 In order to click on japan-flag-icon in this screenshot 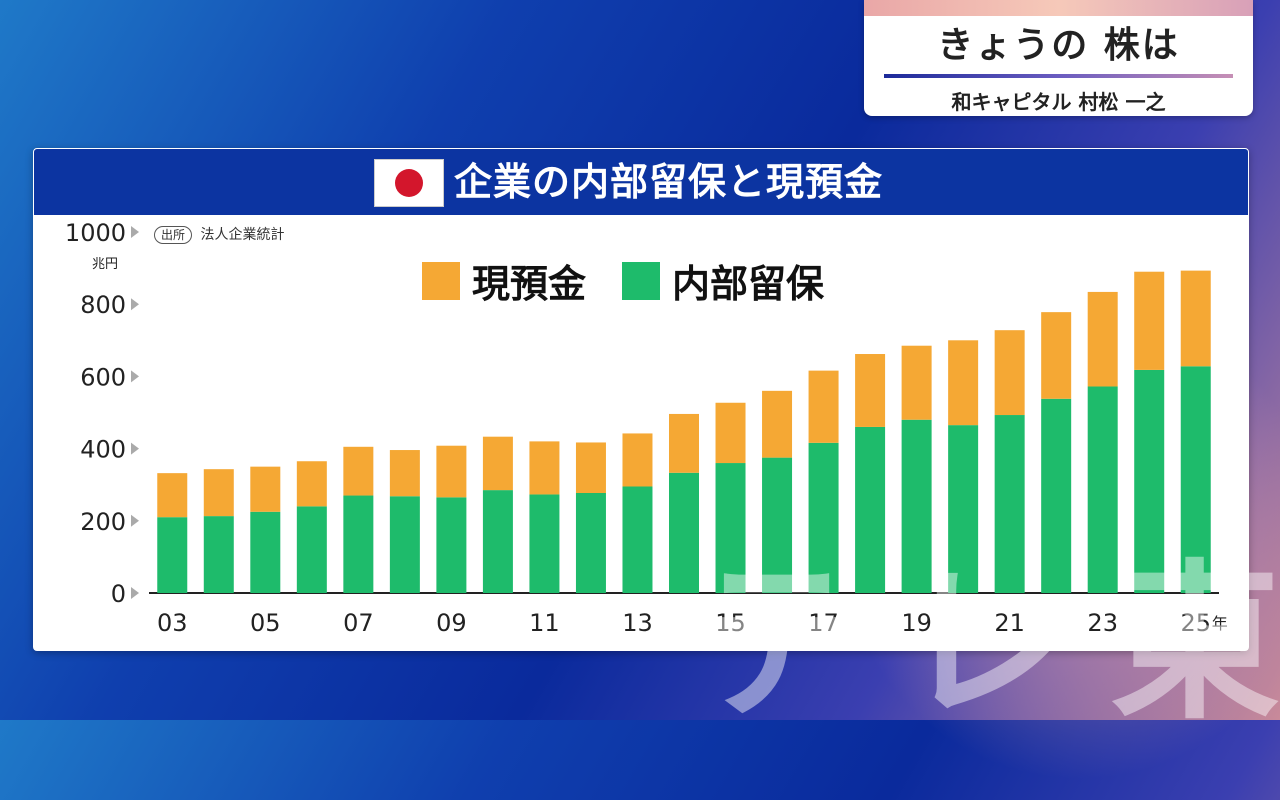, I will do `click(409, 183)`.